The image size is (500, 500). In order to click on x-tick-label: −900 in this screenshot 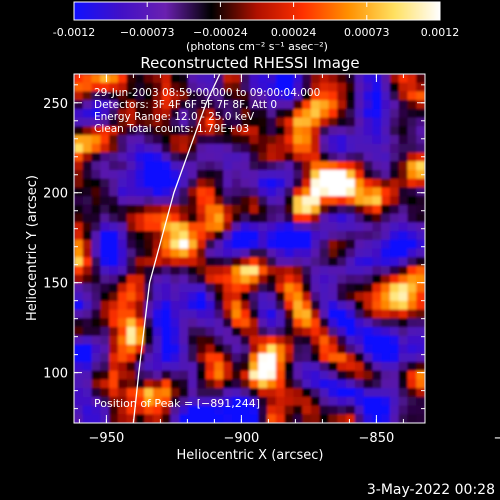, I will do `click(242, 438)`.